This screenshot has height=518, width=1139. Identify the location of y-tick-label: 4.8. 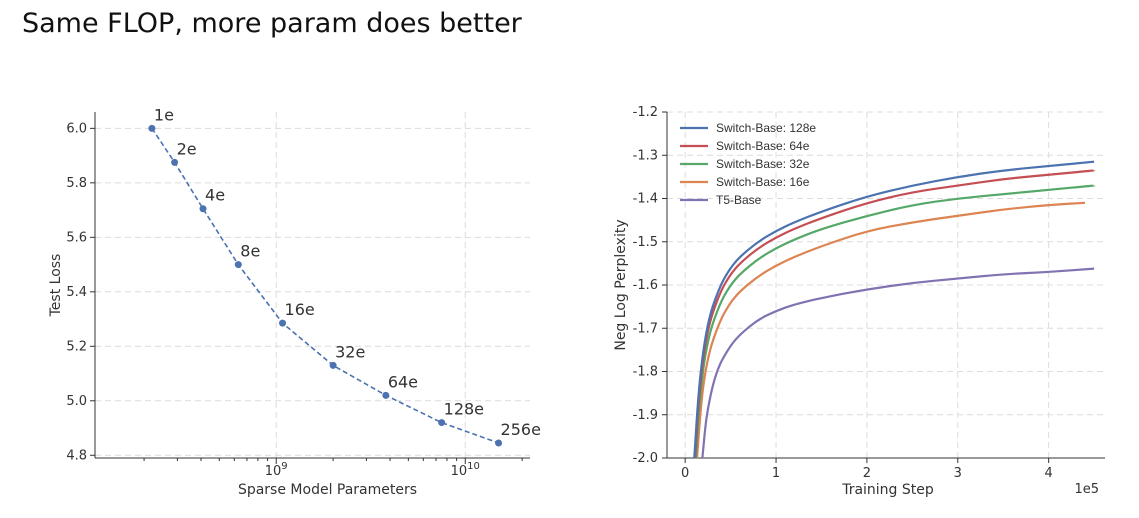
(76, 455).